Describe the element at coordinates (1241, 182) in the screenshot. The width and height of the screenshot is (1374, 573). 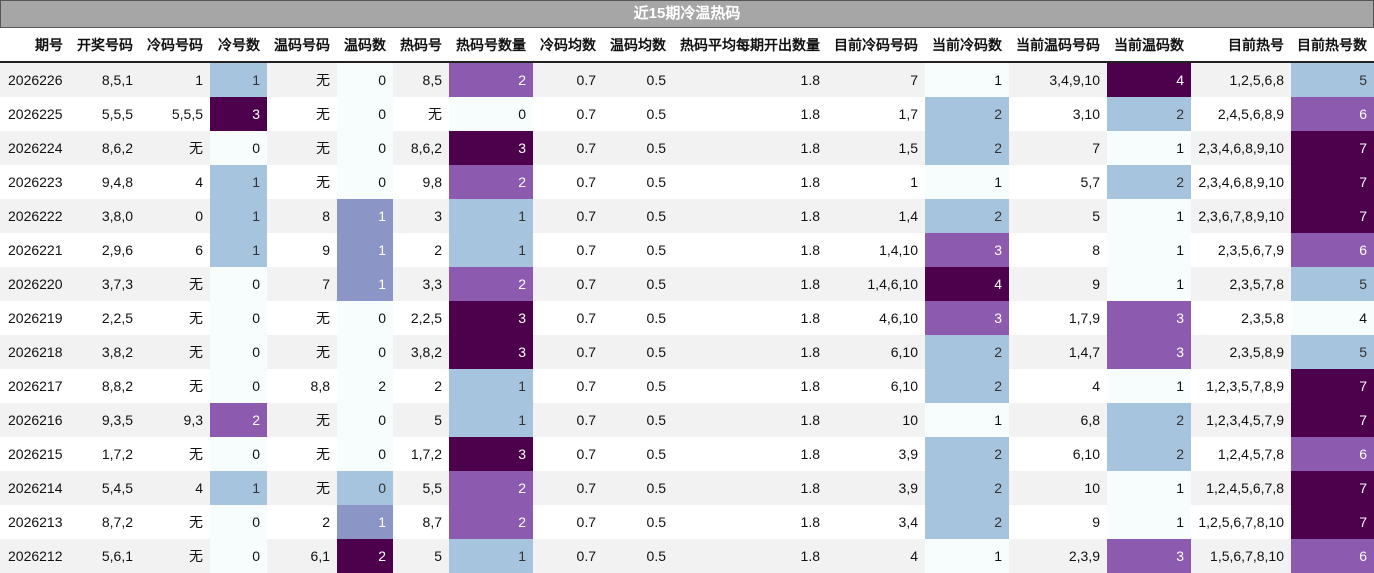
I see `table-cell: 2,3,4,6,8,9,10` at that location.